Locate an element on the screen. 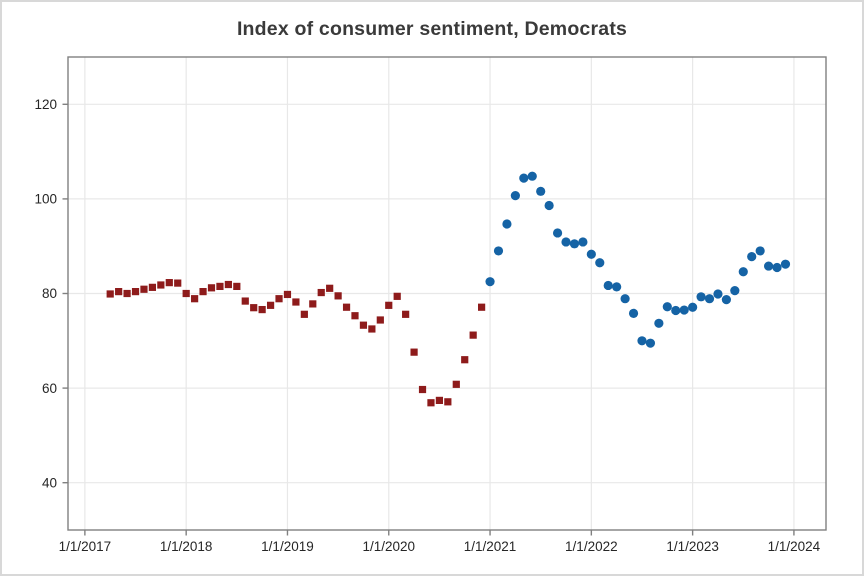 This screenshot has height=576, width=864. x-tick-label: 1/1/2017 is located at coordinates (85, 546).